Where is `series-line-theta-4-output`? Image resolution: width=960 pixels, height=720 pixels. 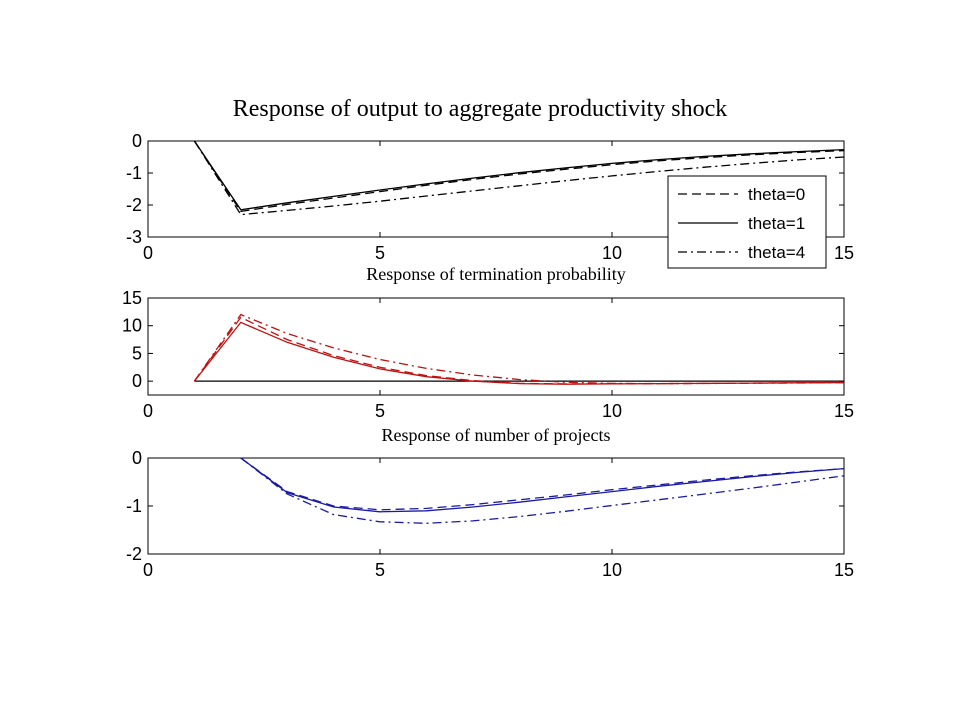 series-line-theta-4-output is located at coordinates (519, 178).